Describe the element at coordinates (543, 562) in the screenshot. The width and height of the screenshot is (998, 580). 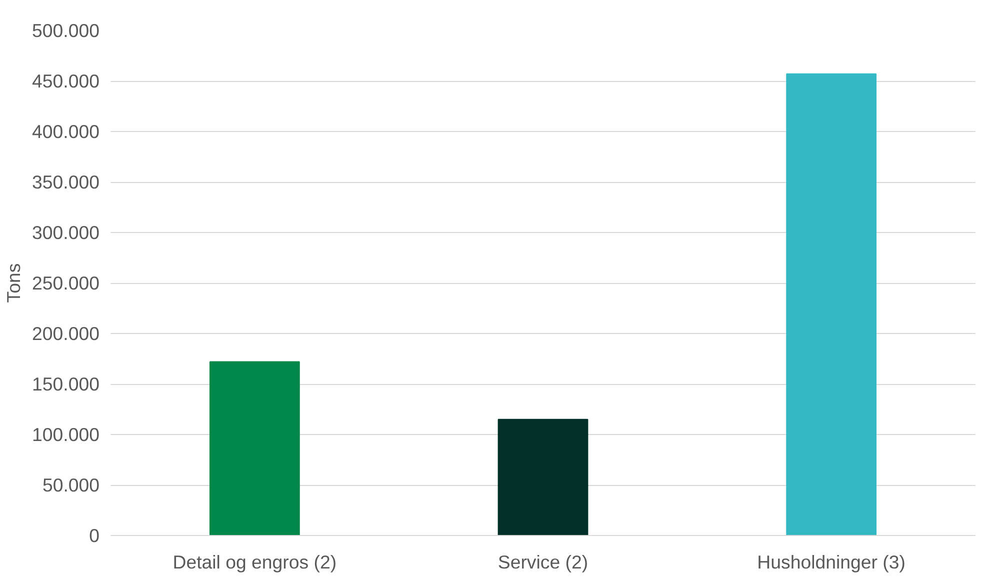
I see `x-tick-label: Service (2)` at that location.